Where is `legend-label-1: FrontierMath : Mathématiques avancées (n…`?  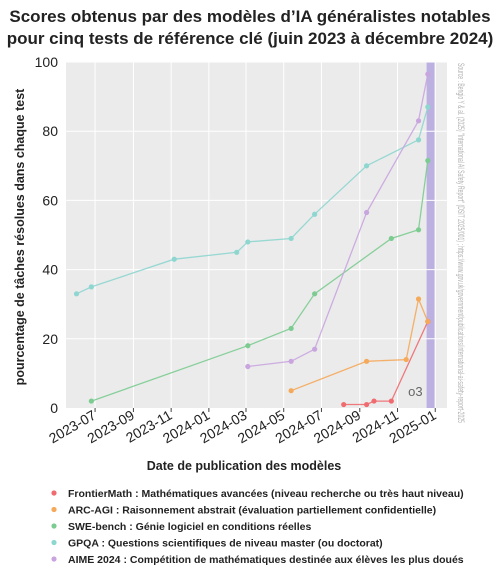
legend-label-1: FrontierMath : Mathématiques avancées (n… is located at coordinates (266, 494).